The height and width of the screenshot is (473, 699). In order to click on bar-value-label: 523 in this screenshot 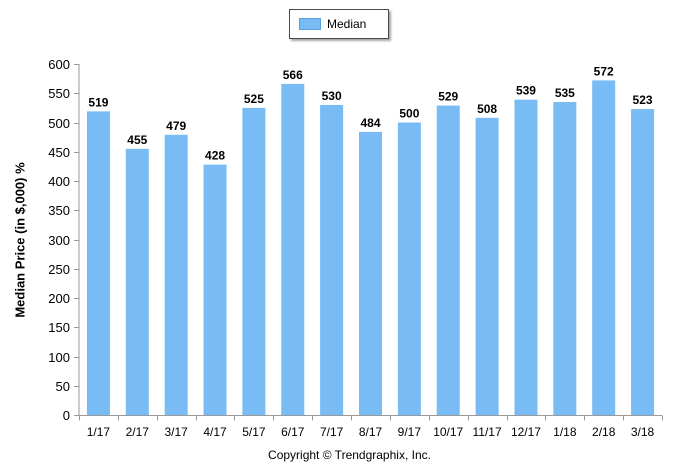, I will do `click(643, 100)`.